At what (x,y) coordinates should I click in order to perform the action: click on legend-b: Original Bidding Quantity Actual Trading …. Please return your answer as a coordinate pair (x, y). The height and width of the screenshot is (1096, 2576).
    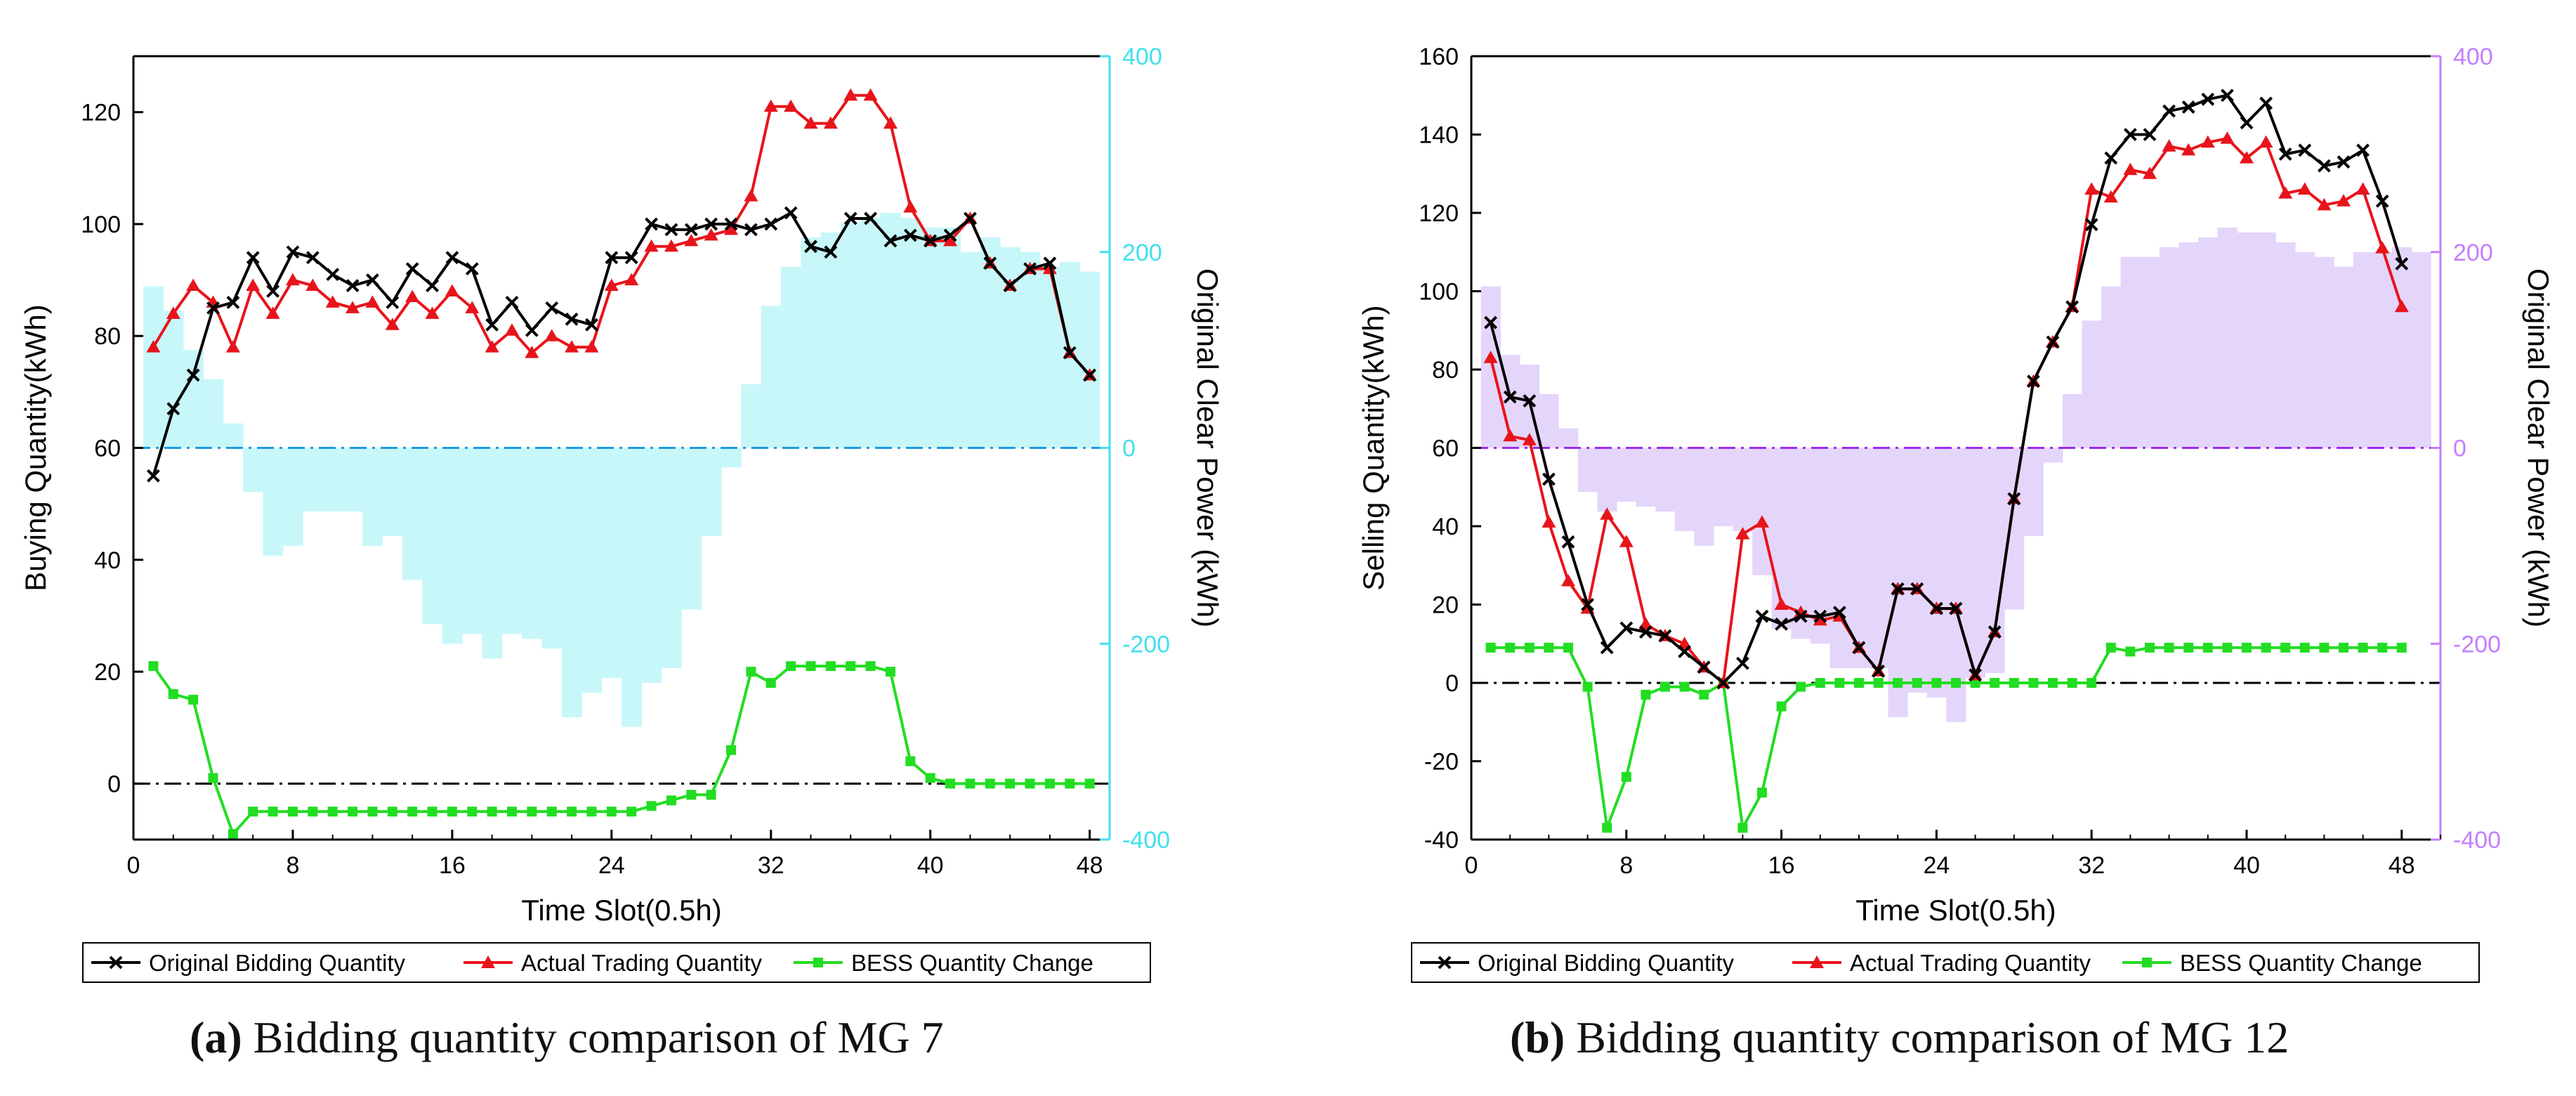
    Looking at the image, I should click on (1945, 962).